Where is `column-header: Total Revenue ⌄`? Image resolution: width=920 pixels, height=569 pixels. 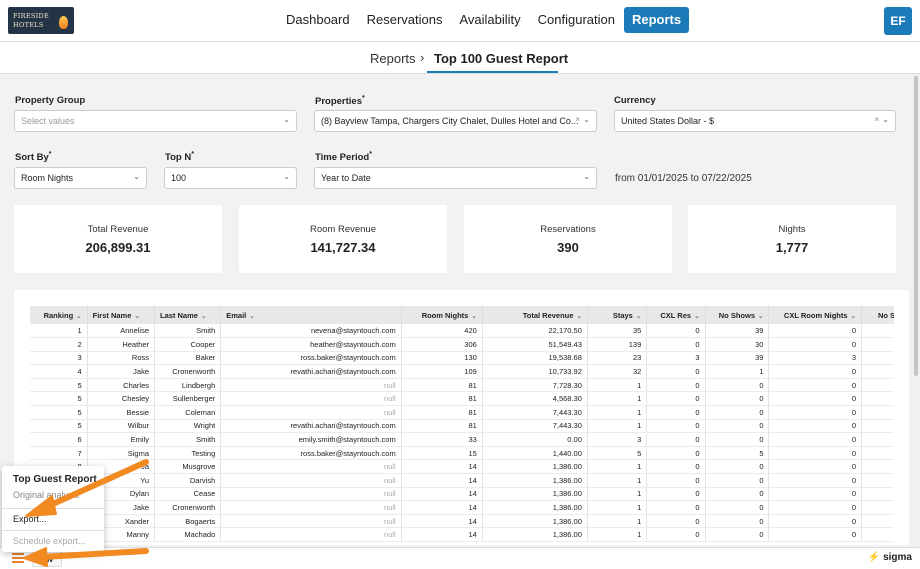
column-header: Total Revenue ⌄ is located at coordinates (535, 315).